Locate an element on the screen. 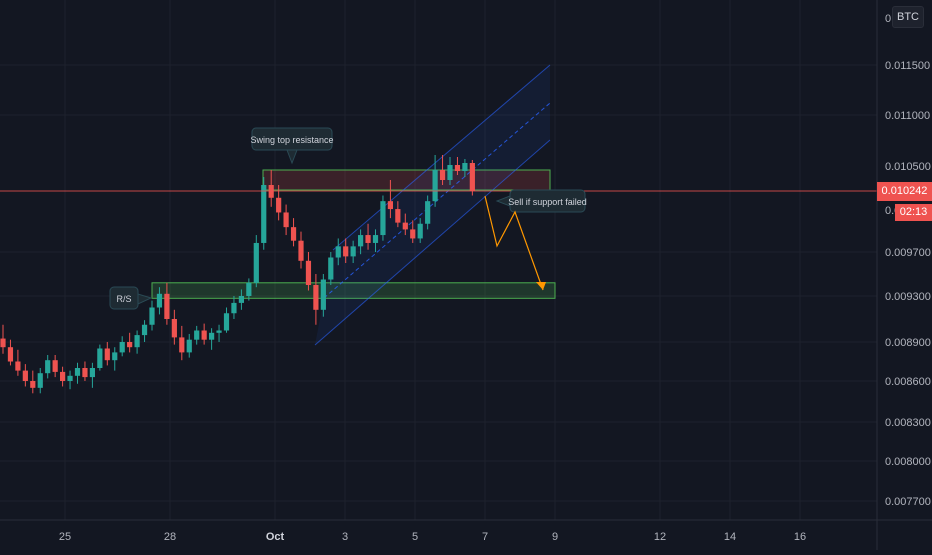  y-tick-label: 0.010500 is located at coordinates (908, 167).